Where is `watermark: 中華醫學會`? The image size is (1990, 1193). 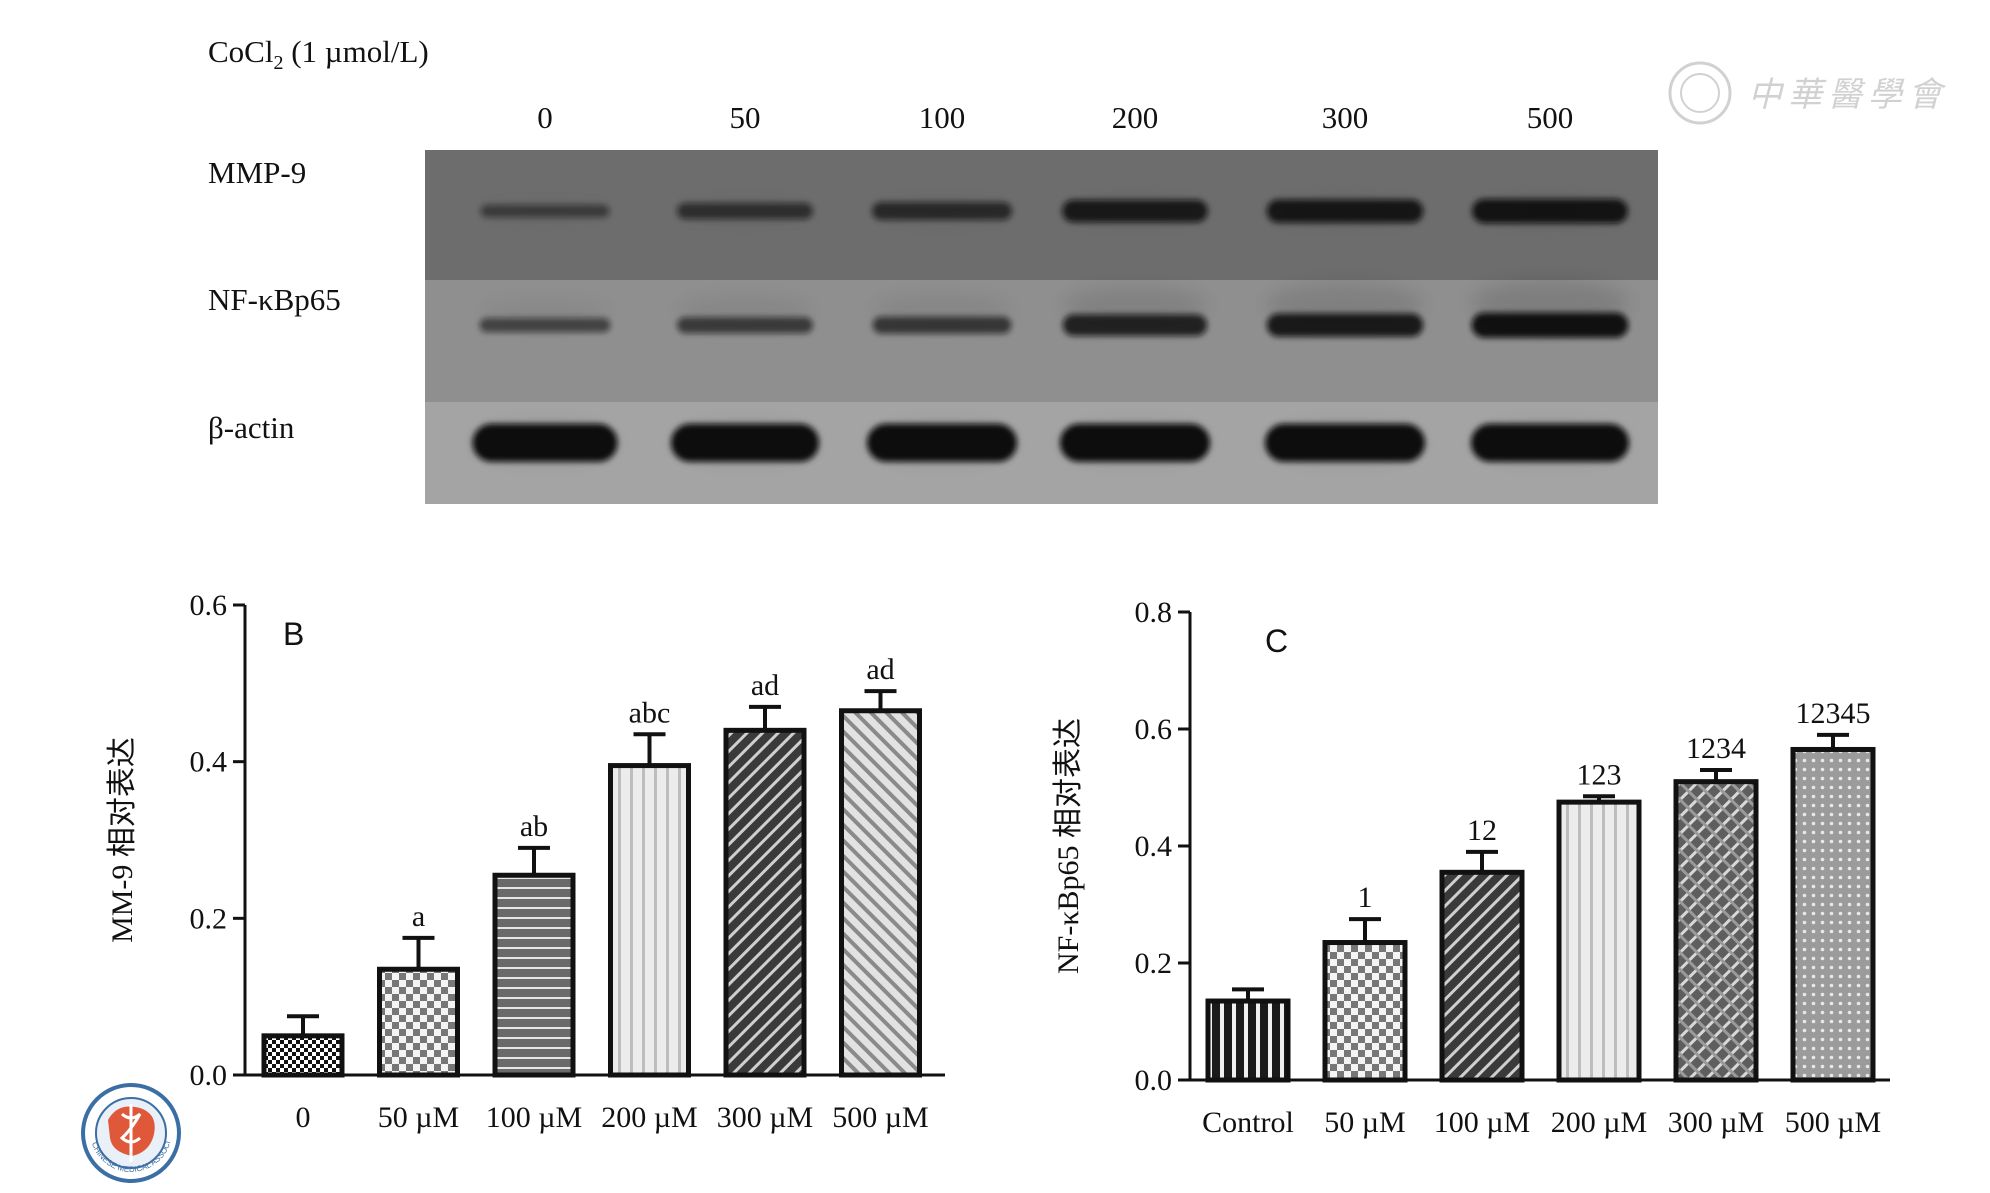
watermark: 中華醫學會 is located at coordinates (1808, 93).